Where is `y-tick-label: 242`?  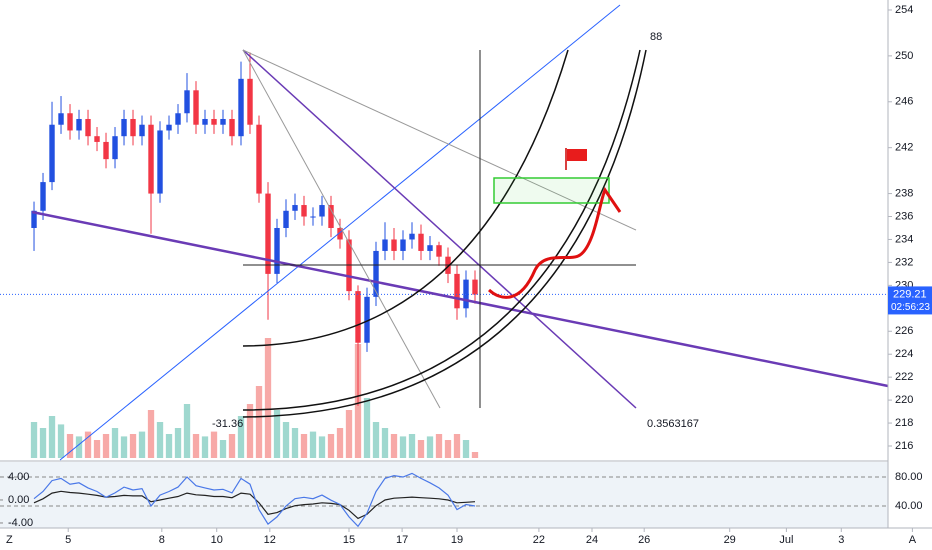
y-tick-label: 242 is located at coordinates (904, 148).